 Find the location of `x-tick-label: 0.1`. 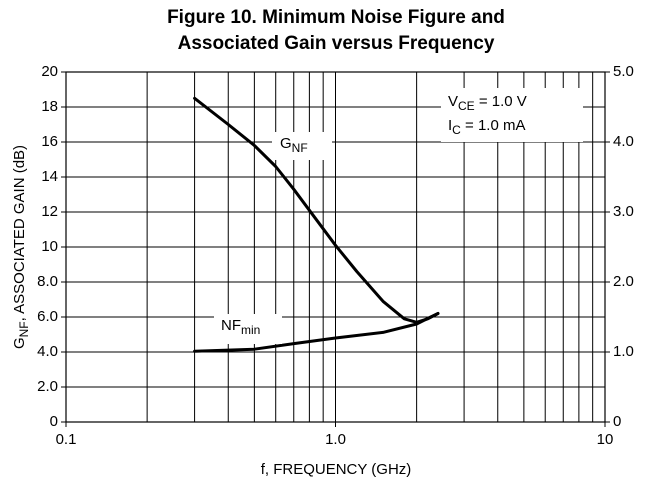

x-tick-label: 0.1 is located at coordinates (66, 439).